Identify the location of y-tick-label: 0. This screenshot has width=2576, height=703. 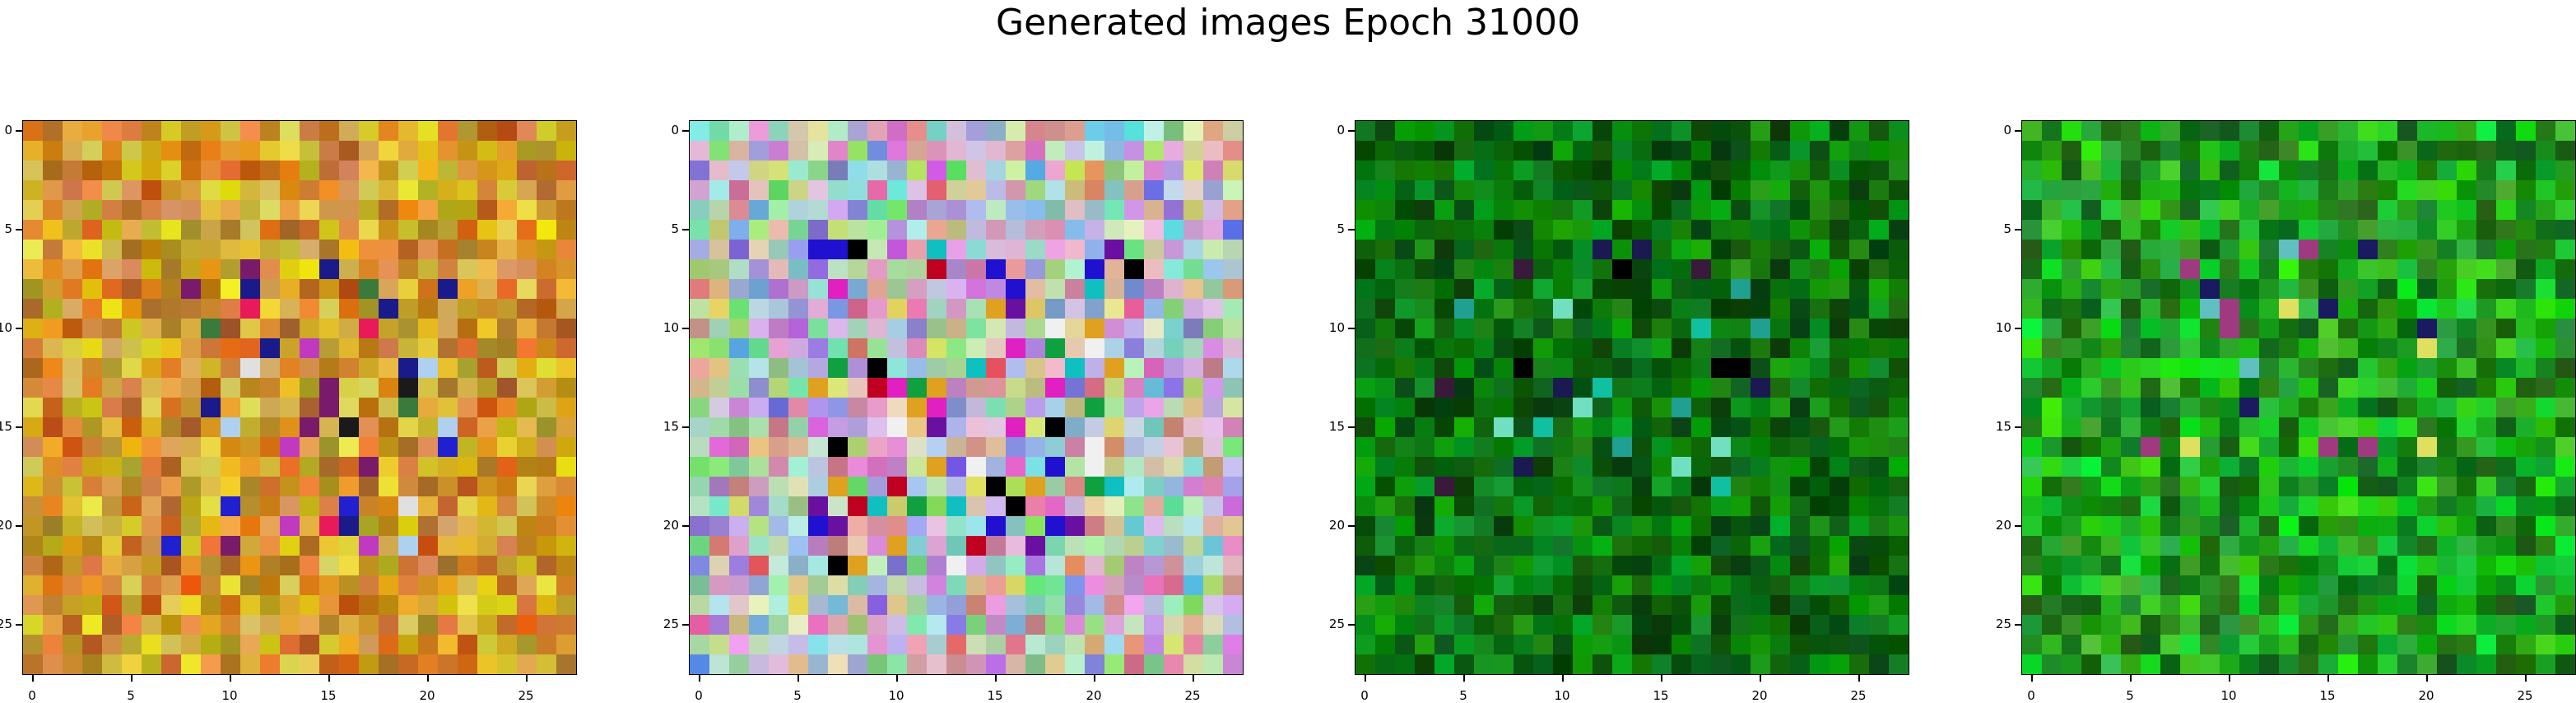
(675, 130).